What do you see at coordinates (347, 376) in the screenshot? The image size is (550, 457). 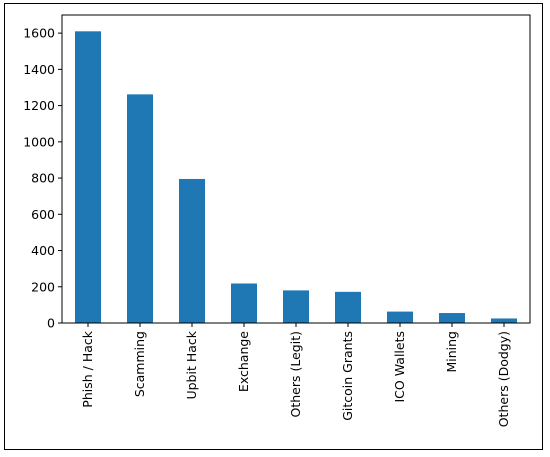 I see `x-tick-label: Gitcoin Grants` at bounding box center [347, 376].